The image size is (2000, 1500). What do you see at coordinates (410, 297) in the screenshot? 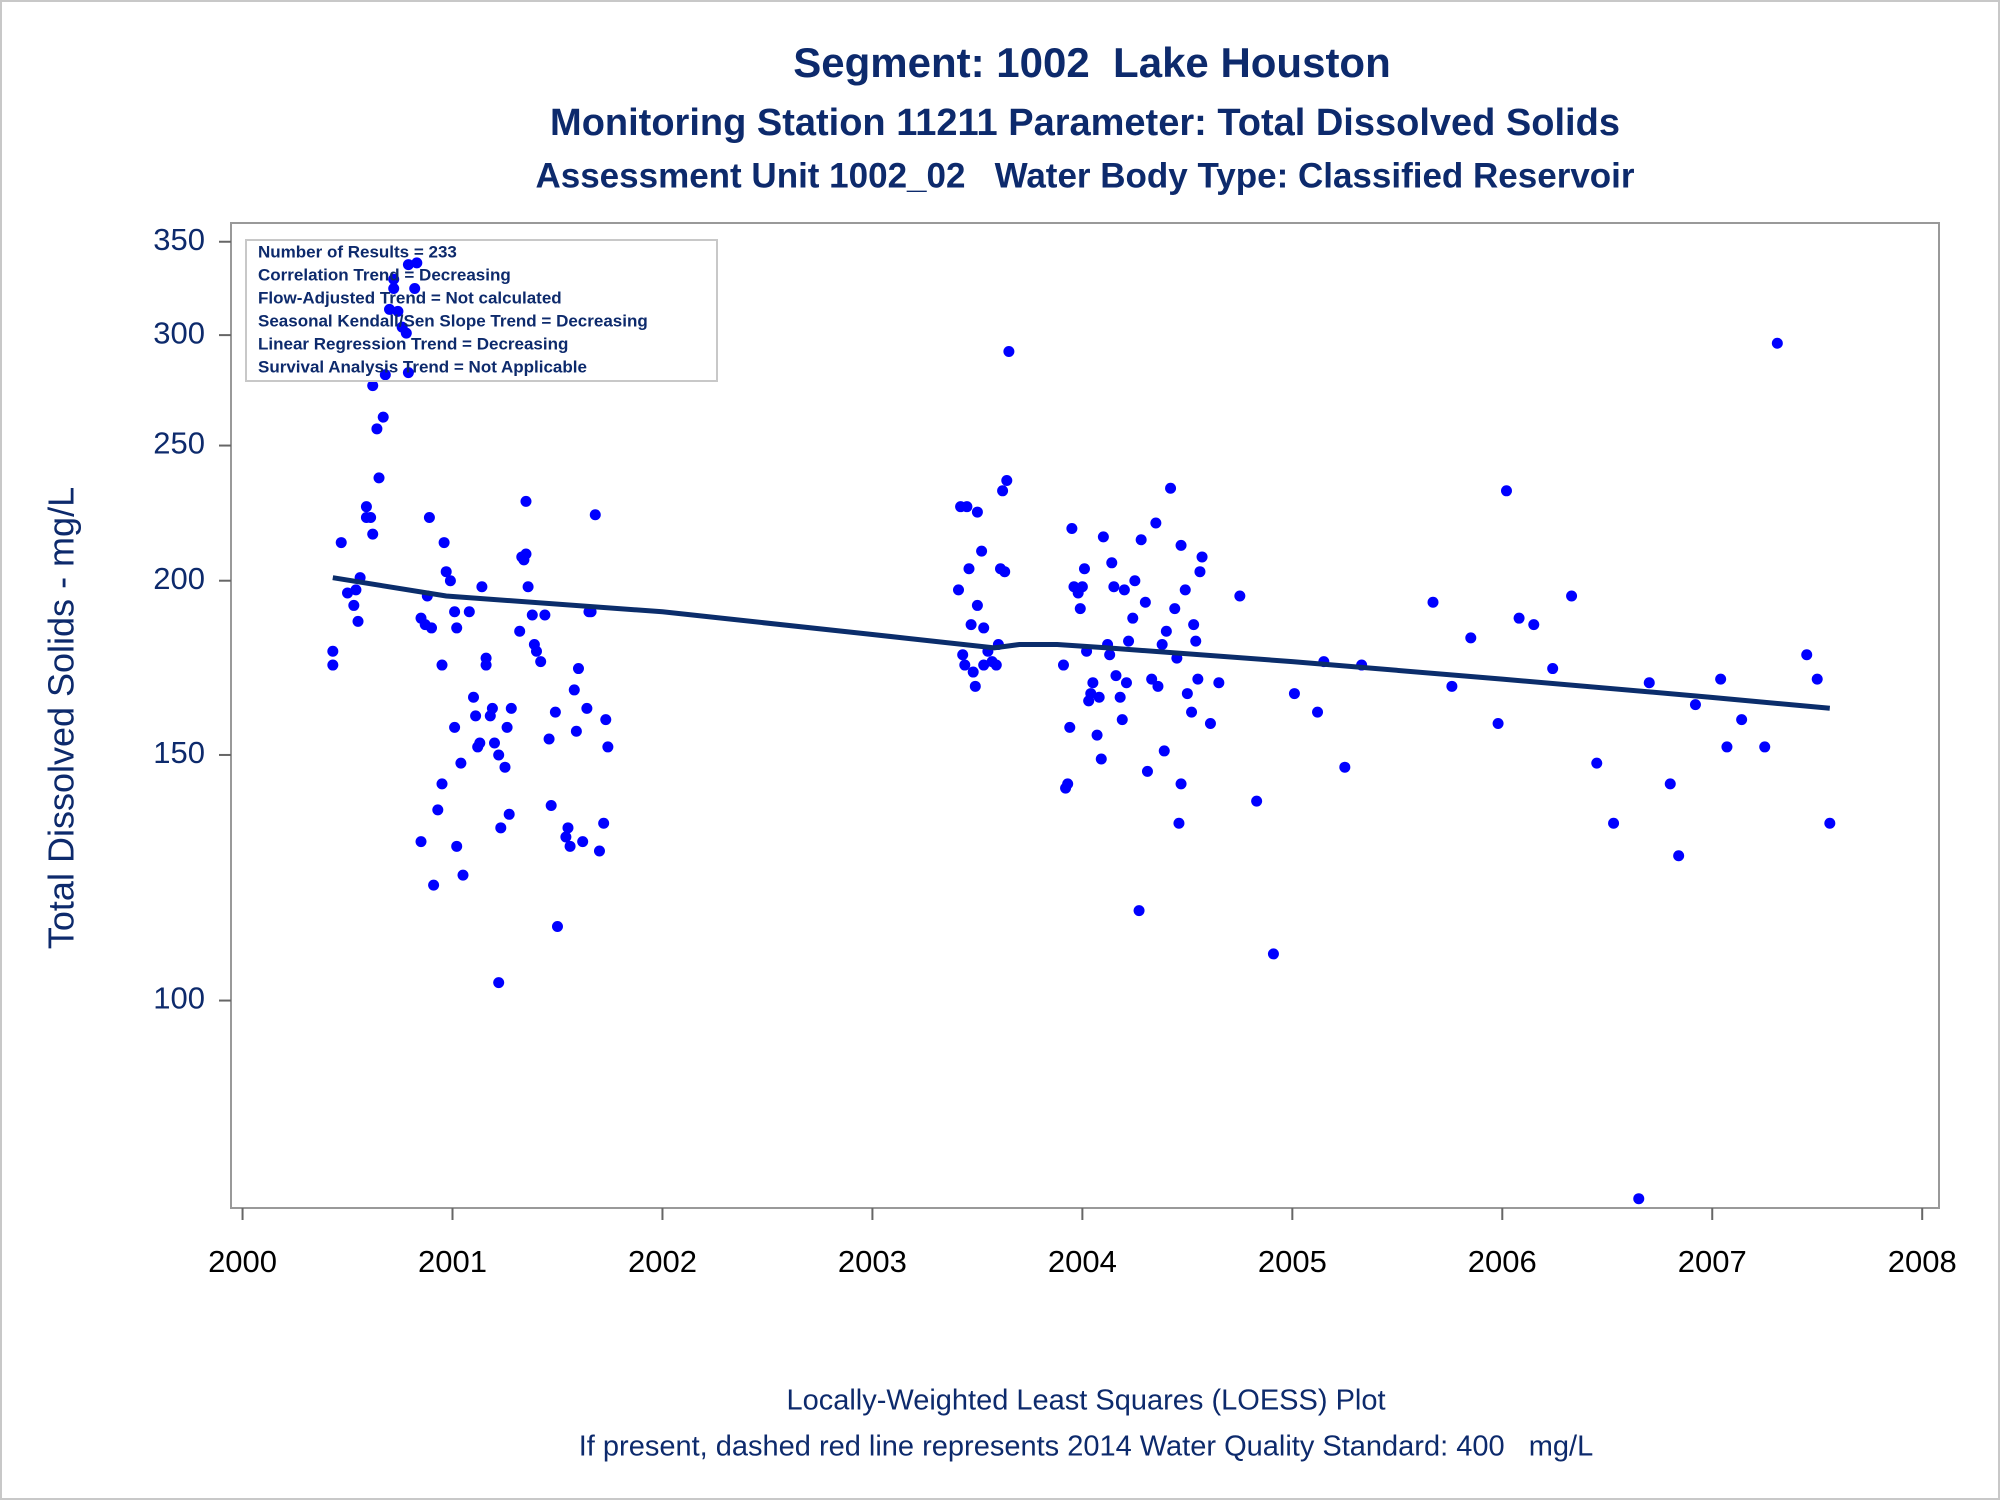
I see `info-text: Flow-Adjusted Trend = Not calculated` at bounding box center [410, 297].